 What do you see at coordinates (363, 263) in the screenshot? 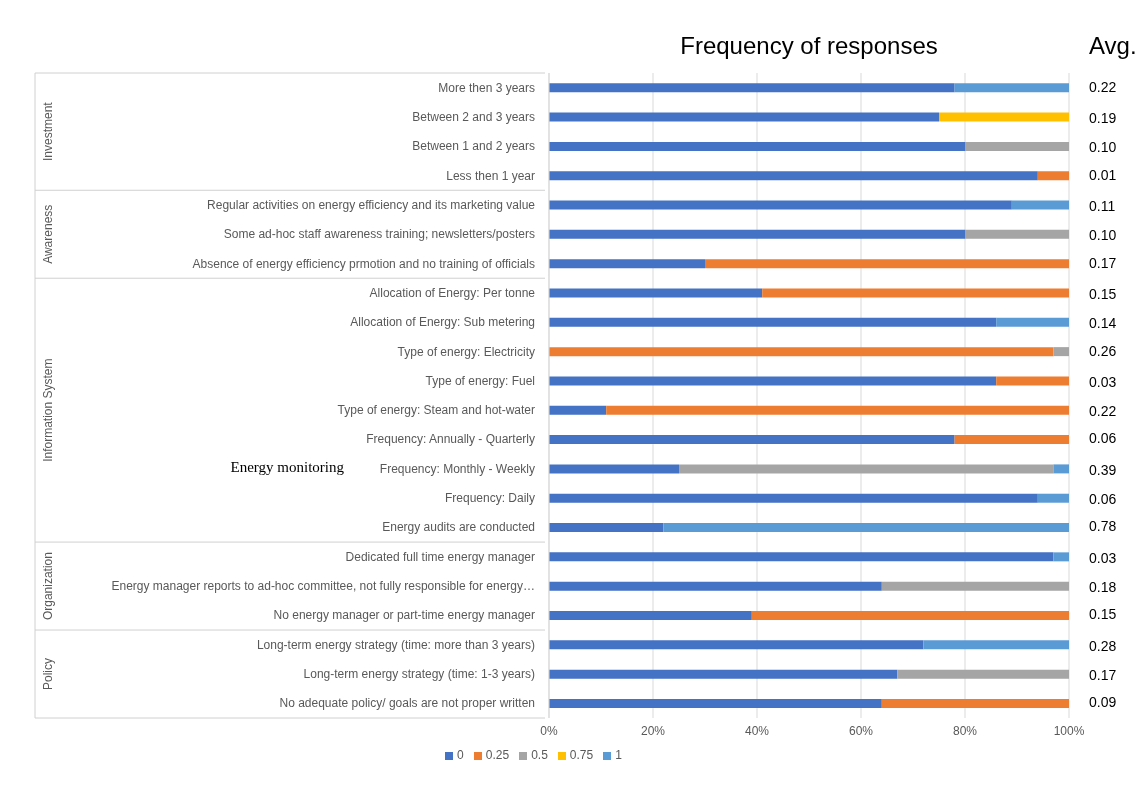
I see `y-tick-label: Absence of energy efficiency prmotion and no training of officials` at bounding box center [363, 263].